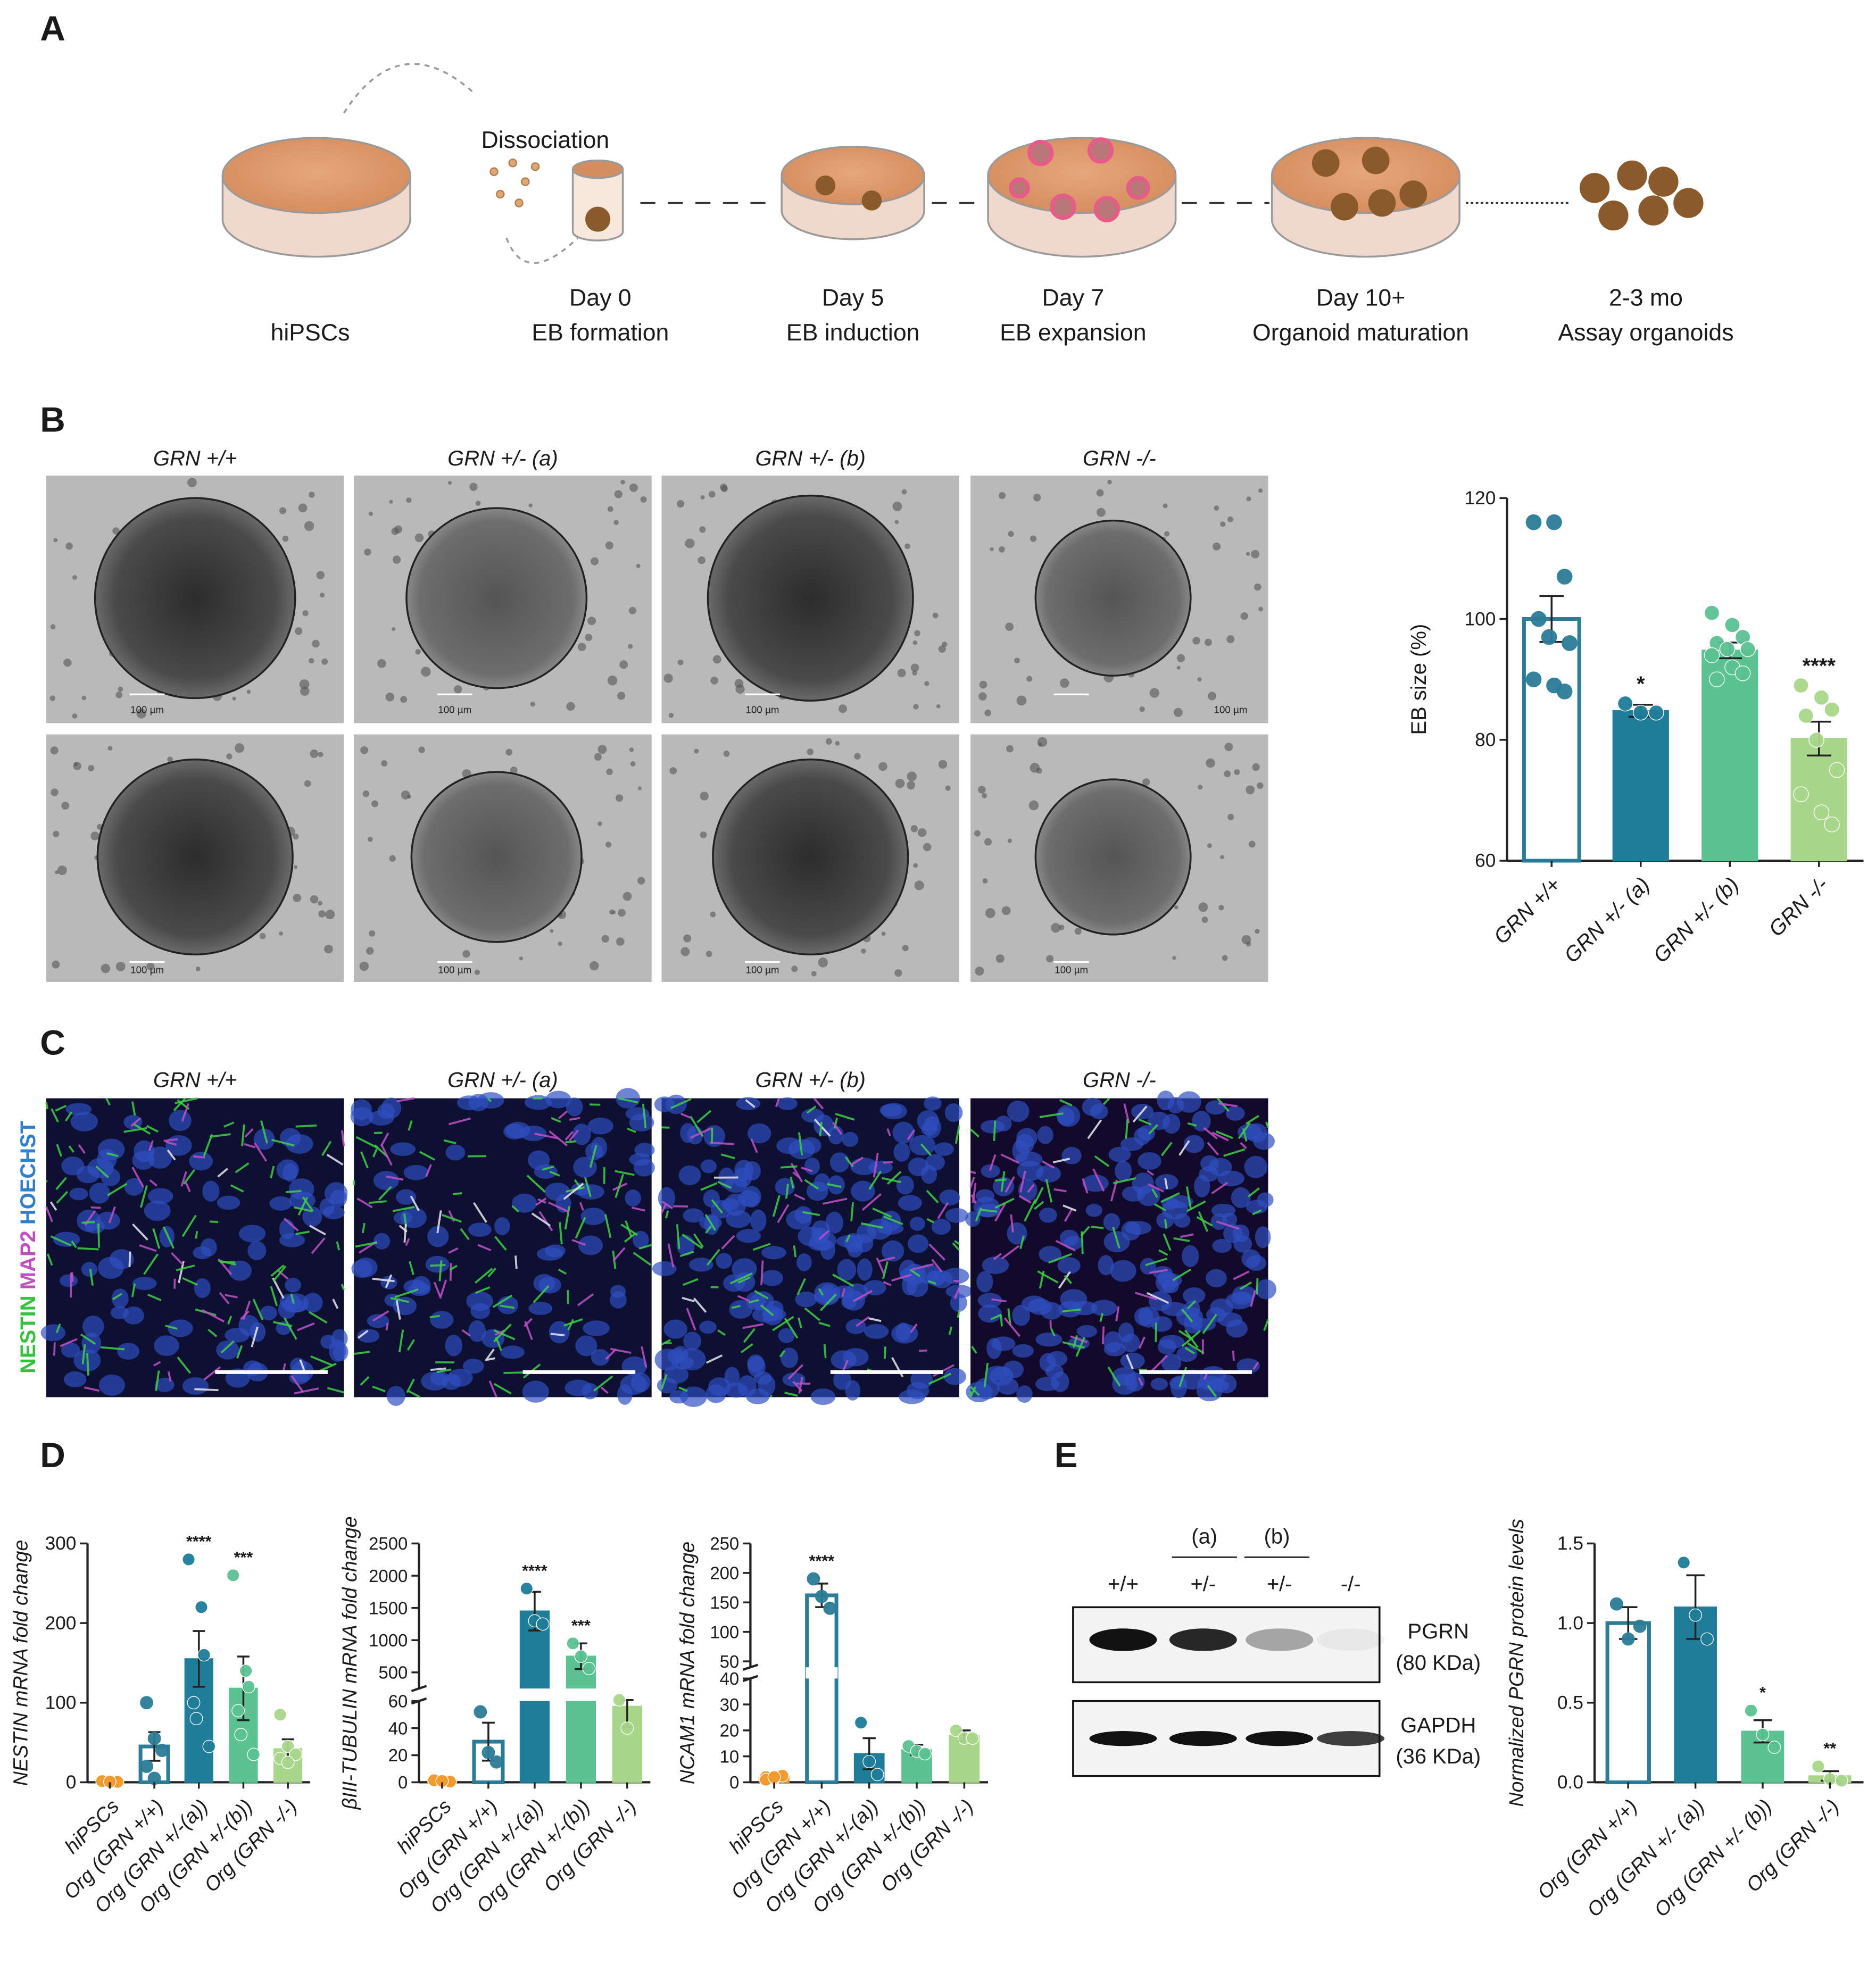 Image resolution: width=1876 pixels, height=1964 pixels. Describe the element at coordinates (822, 1561) in the screenshot. I see `significance: ****` at that location.